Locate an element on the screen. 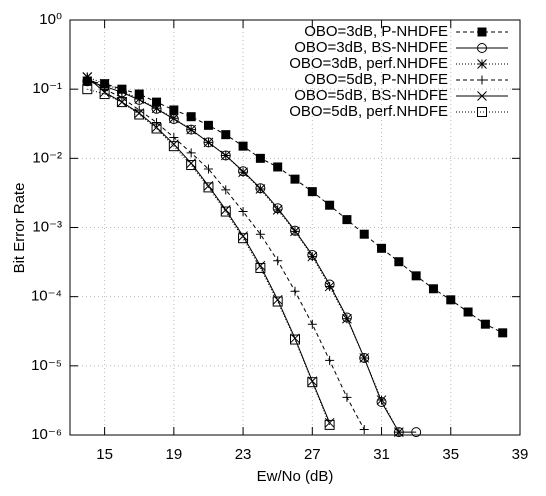 Image resolution: width=546 pixels, height=496 pixels. y-tick-label: 10⁻⁵ is located at coordinates (46, 365).